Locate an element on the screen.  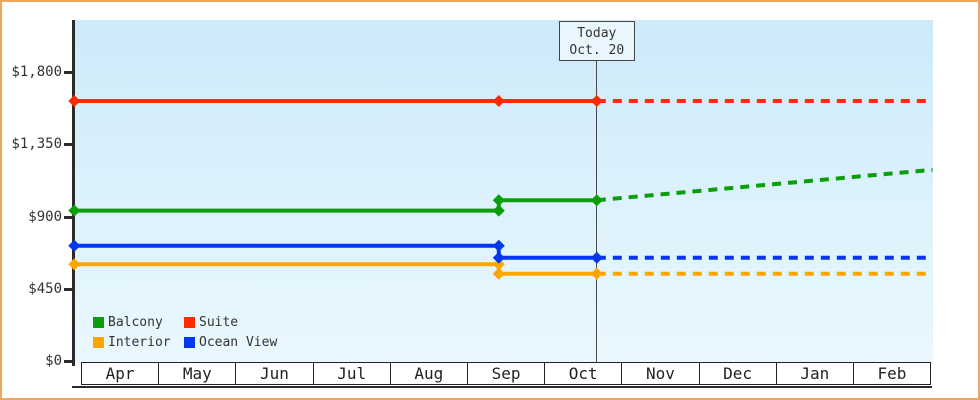
y-axis-label: $450 is located at coordinates (45, 289).